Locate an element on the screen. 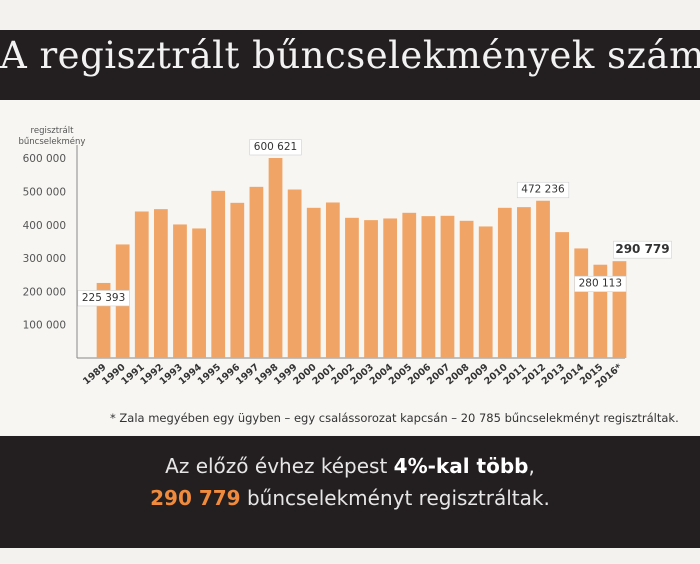  data-label: 290 779 is located at coordinates (642, 249).